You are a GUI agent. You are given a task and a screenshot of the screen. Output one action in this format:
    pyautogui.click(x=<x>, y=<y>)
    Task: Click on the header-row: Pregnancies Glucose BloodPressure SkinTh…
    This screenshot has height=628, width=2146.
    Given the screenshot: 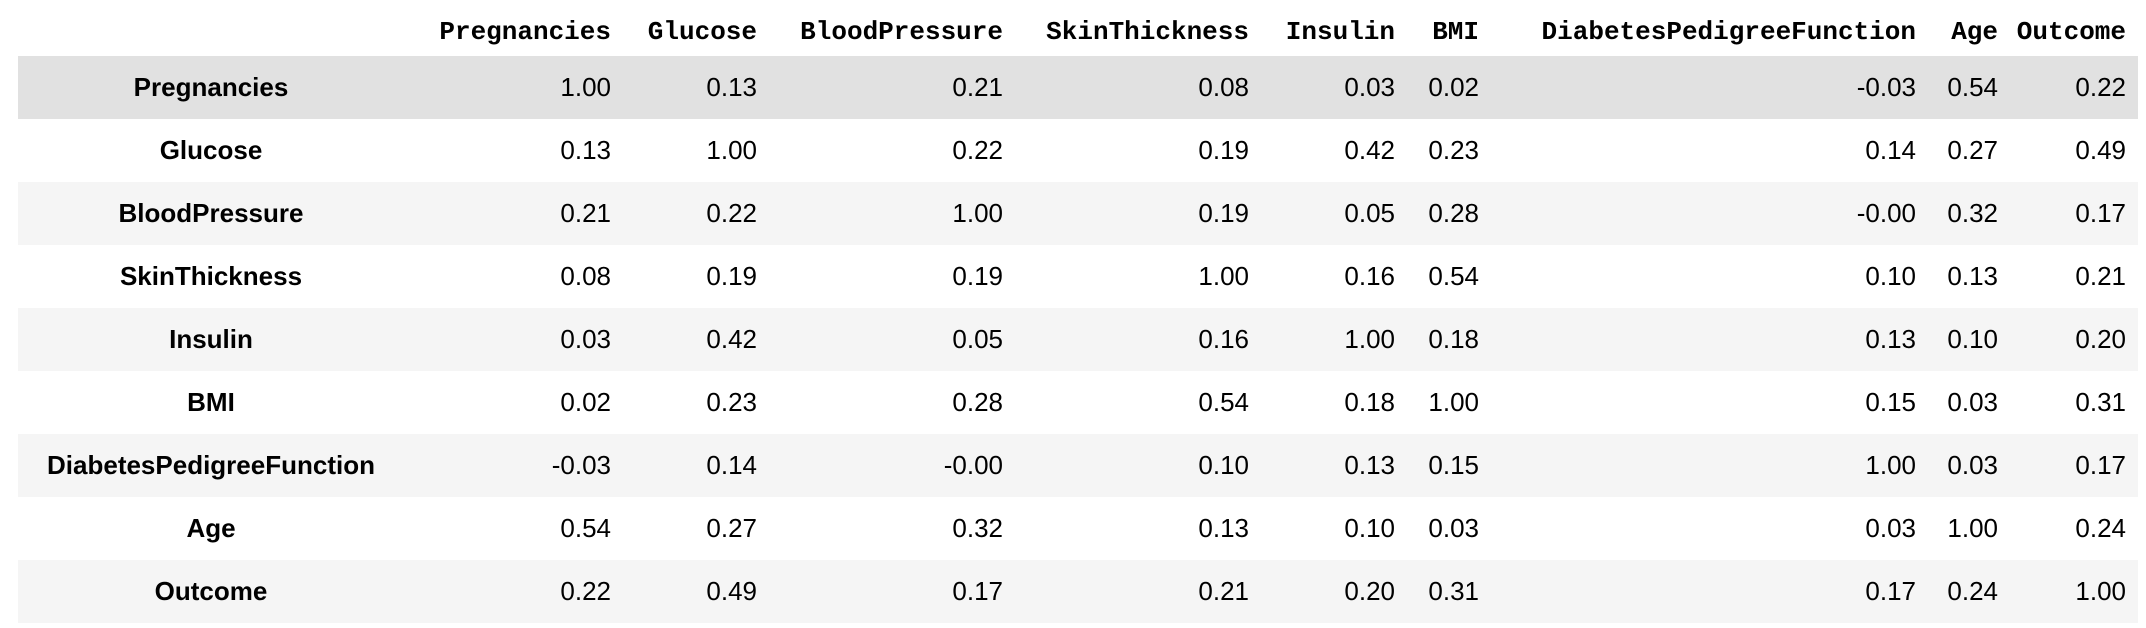 What is the action you would take?
    pyautogui.click(x=1078, y=32)
    